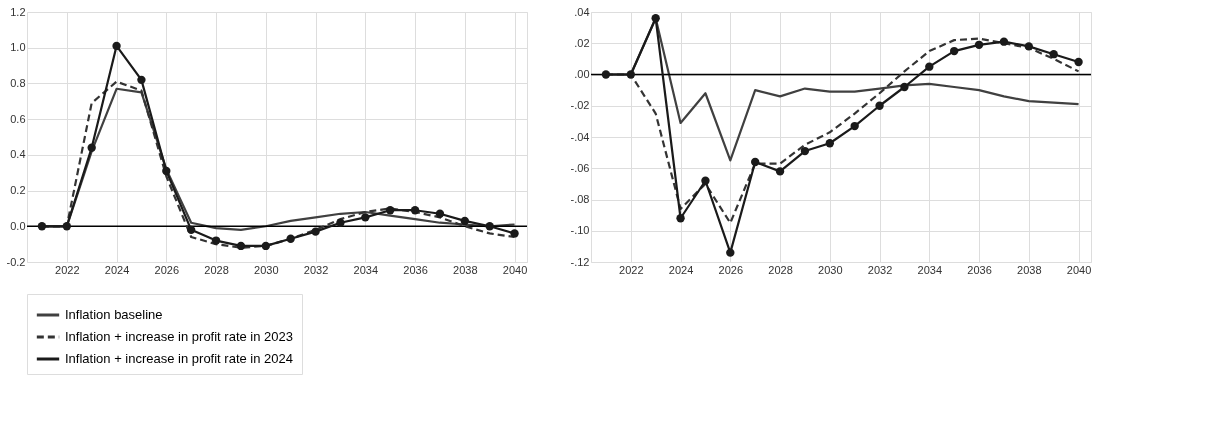  What do you see at coordinates (580, 167) in the screenshot?
I see `y-tick-label: -.06` at bounding box center [580, 167].